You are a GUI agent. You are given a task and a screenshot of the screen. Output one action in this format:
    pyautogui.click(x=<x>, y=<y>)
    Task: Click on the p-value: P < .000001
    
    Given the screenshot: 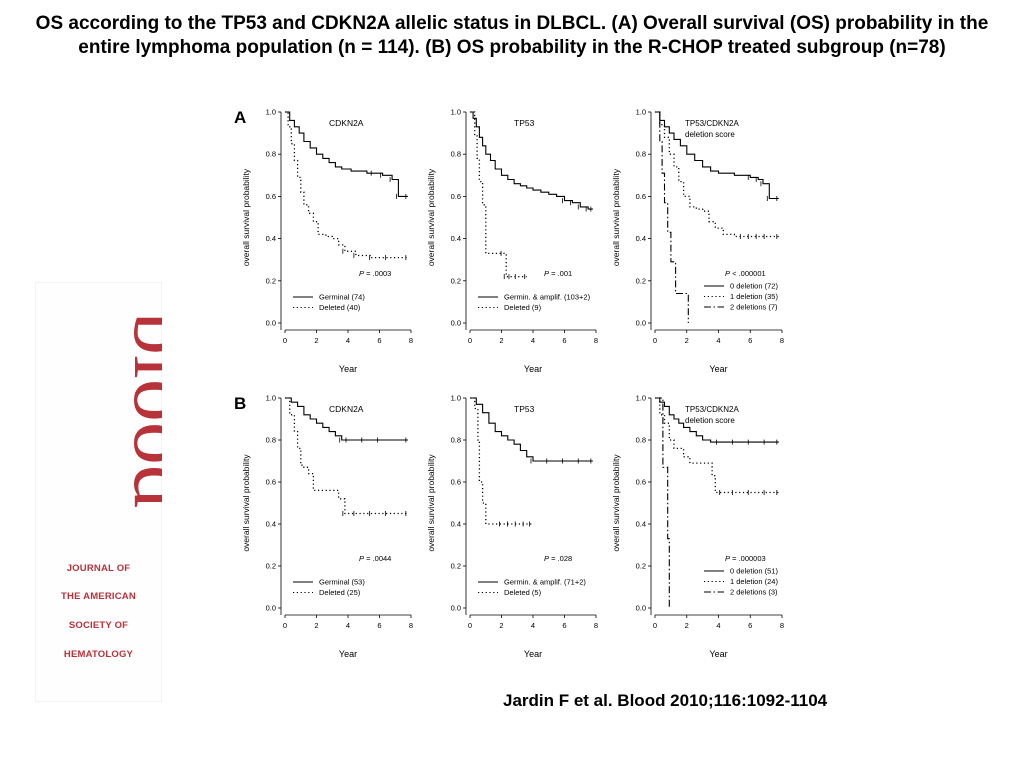 What is the action you would take?
    pyautogui.click(x=745, y=273)
    